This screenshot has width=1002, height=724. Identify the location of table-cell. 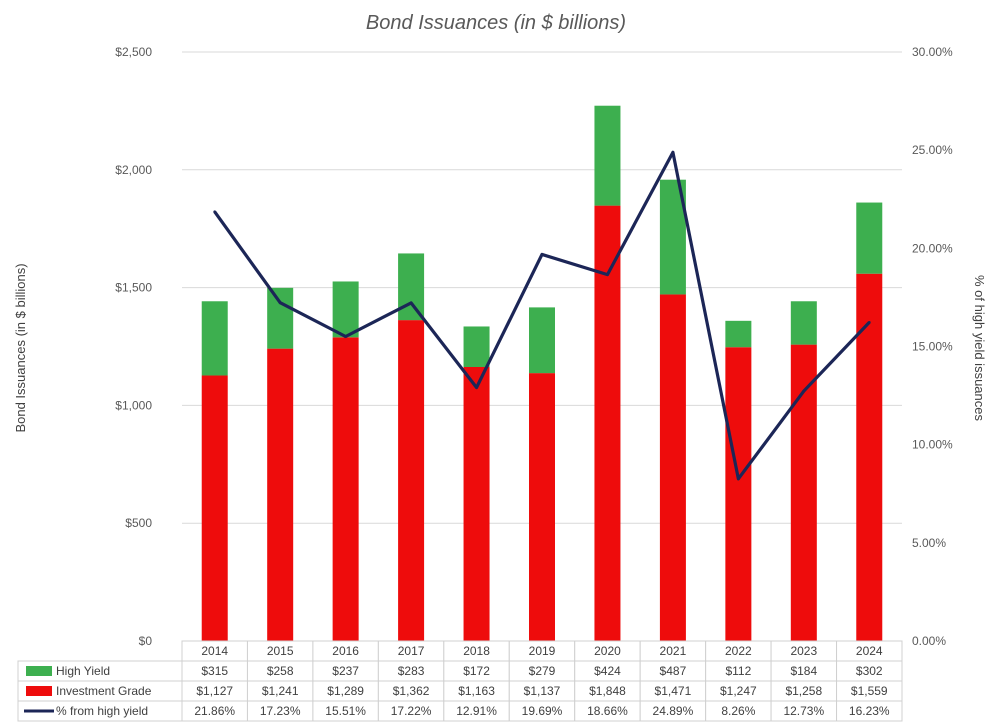
(869, 711).